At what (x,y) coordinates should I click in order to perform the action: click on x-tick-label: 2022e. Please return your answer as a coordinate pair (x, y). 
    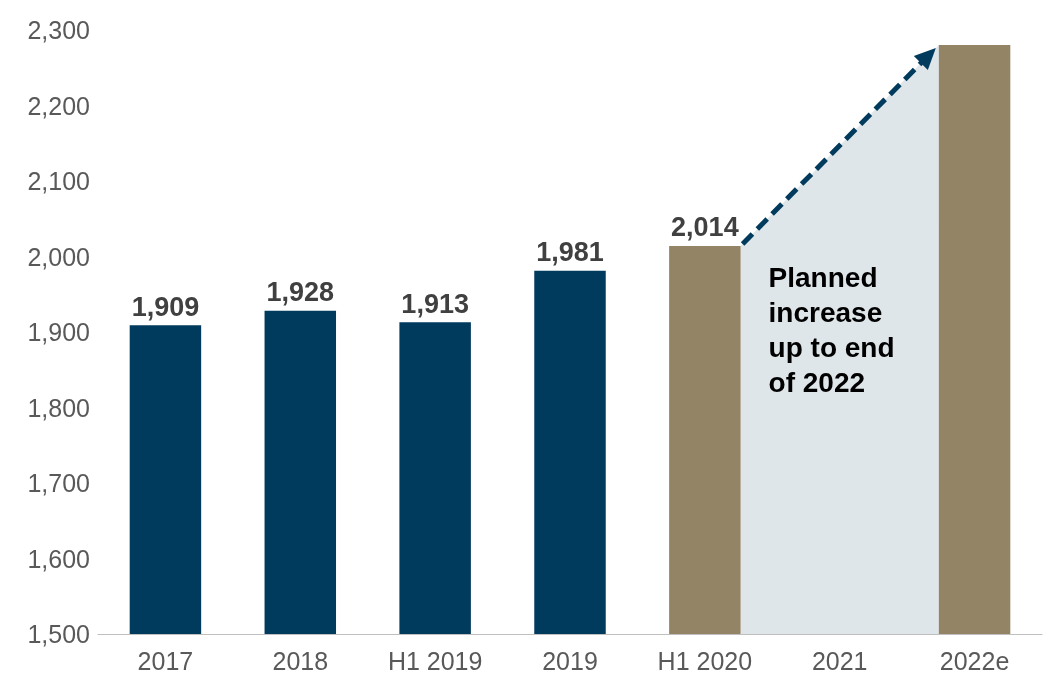
    Looking at the image, I should click on (974, 660).